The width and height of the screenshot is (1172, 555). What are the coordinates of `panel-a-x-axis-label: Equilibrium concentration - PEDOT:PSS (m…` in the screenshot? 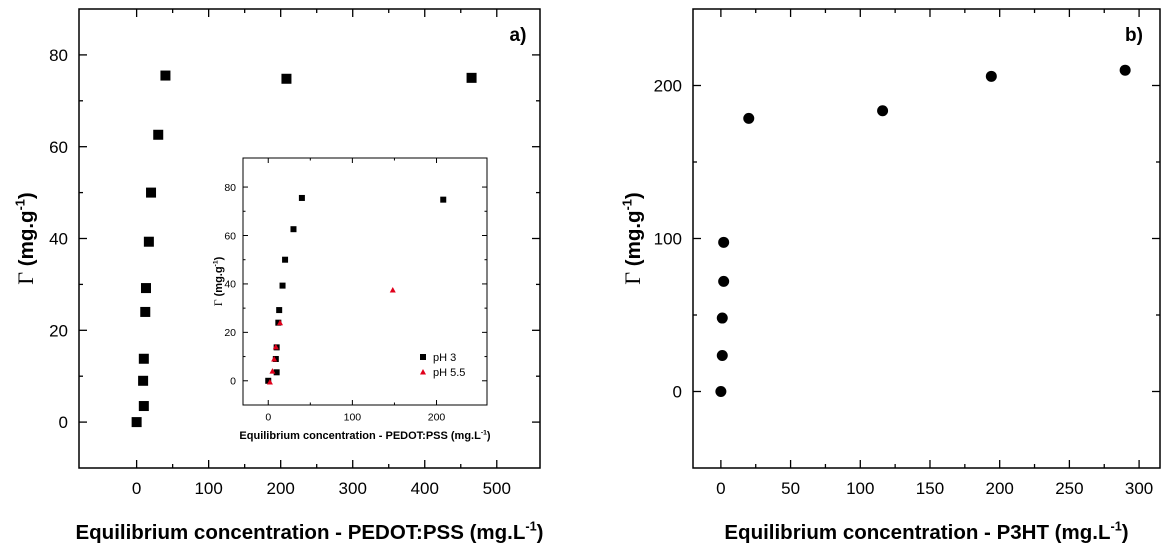 It's located at (309, 531).